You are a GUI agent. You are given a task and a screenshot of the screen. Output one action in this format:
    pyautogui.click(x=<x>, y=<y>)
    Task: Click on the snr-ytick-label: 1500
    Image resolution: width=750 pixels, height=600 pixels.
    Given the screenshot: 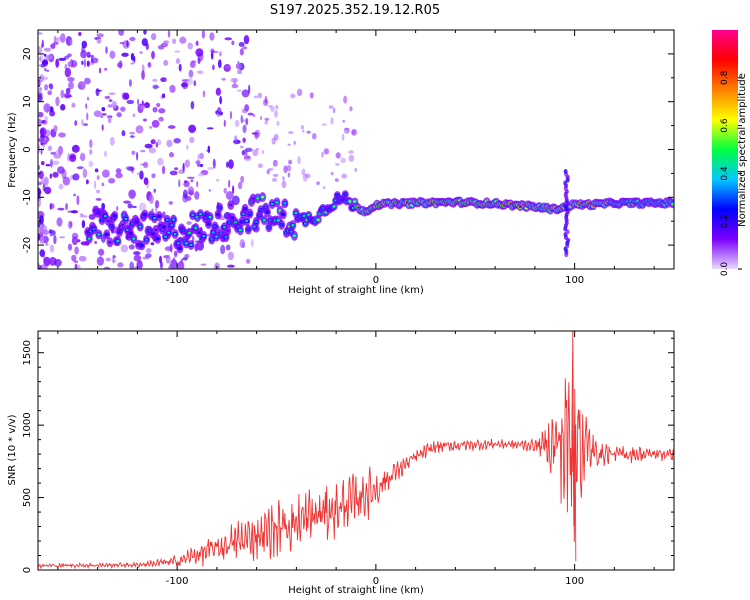 What is the action you would take?
    pyautogui.click(x=27, y=352)
    